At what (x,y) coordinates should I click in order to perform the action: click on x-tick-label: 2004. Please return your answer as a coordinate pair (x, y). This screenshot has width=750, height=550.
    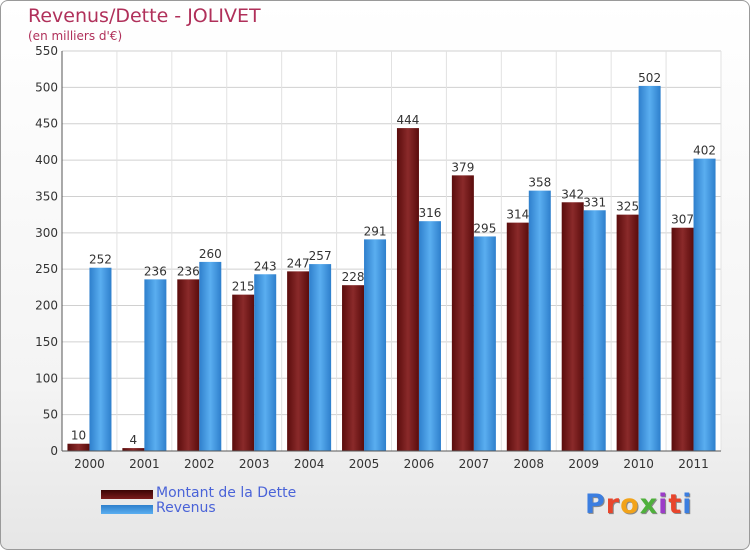
    Looking at the image, I should click on (309, 464).